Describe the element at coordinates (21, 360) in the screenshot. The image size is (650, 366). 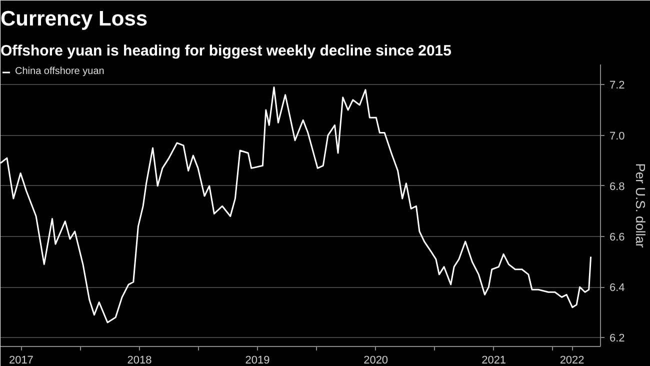
I see `x-tick-label: 2017` at that location.